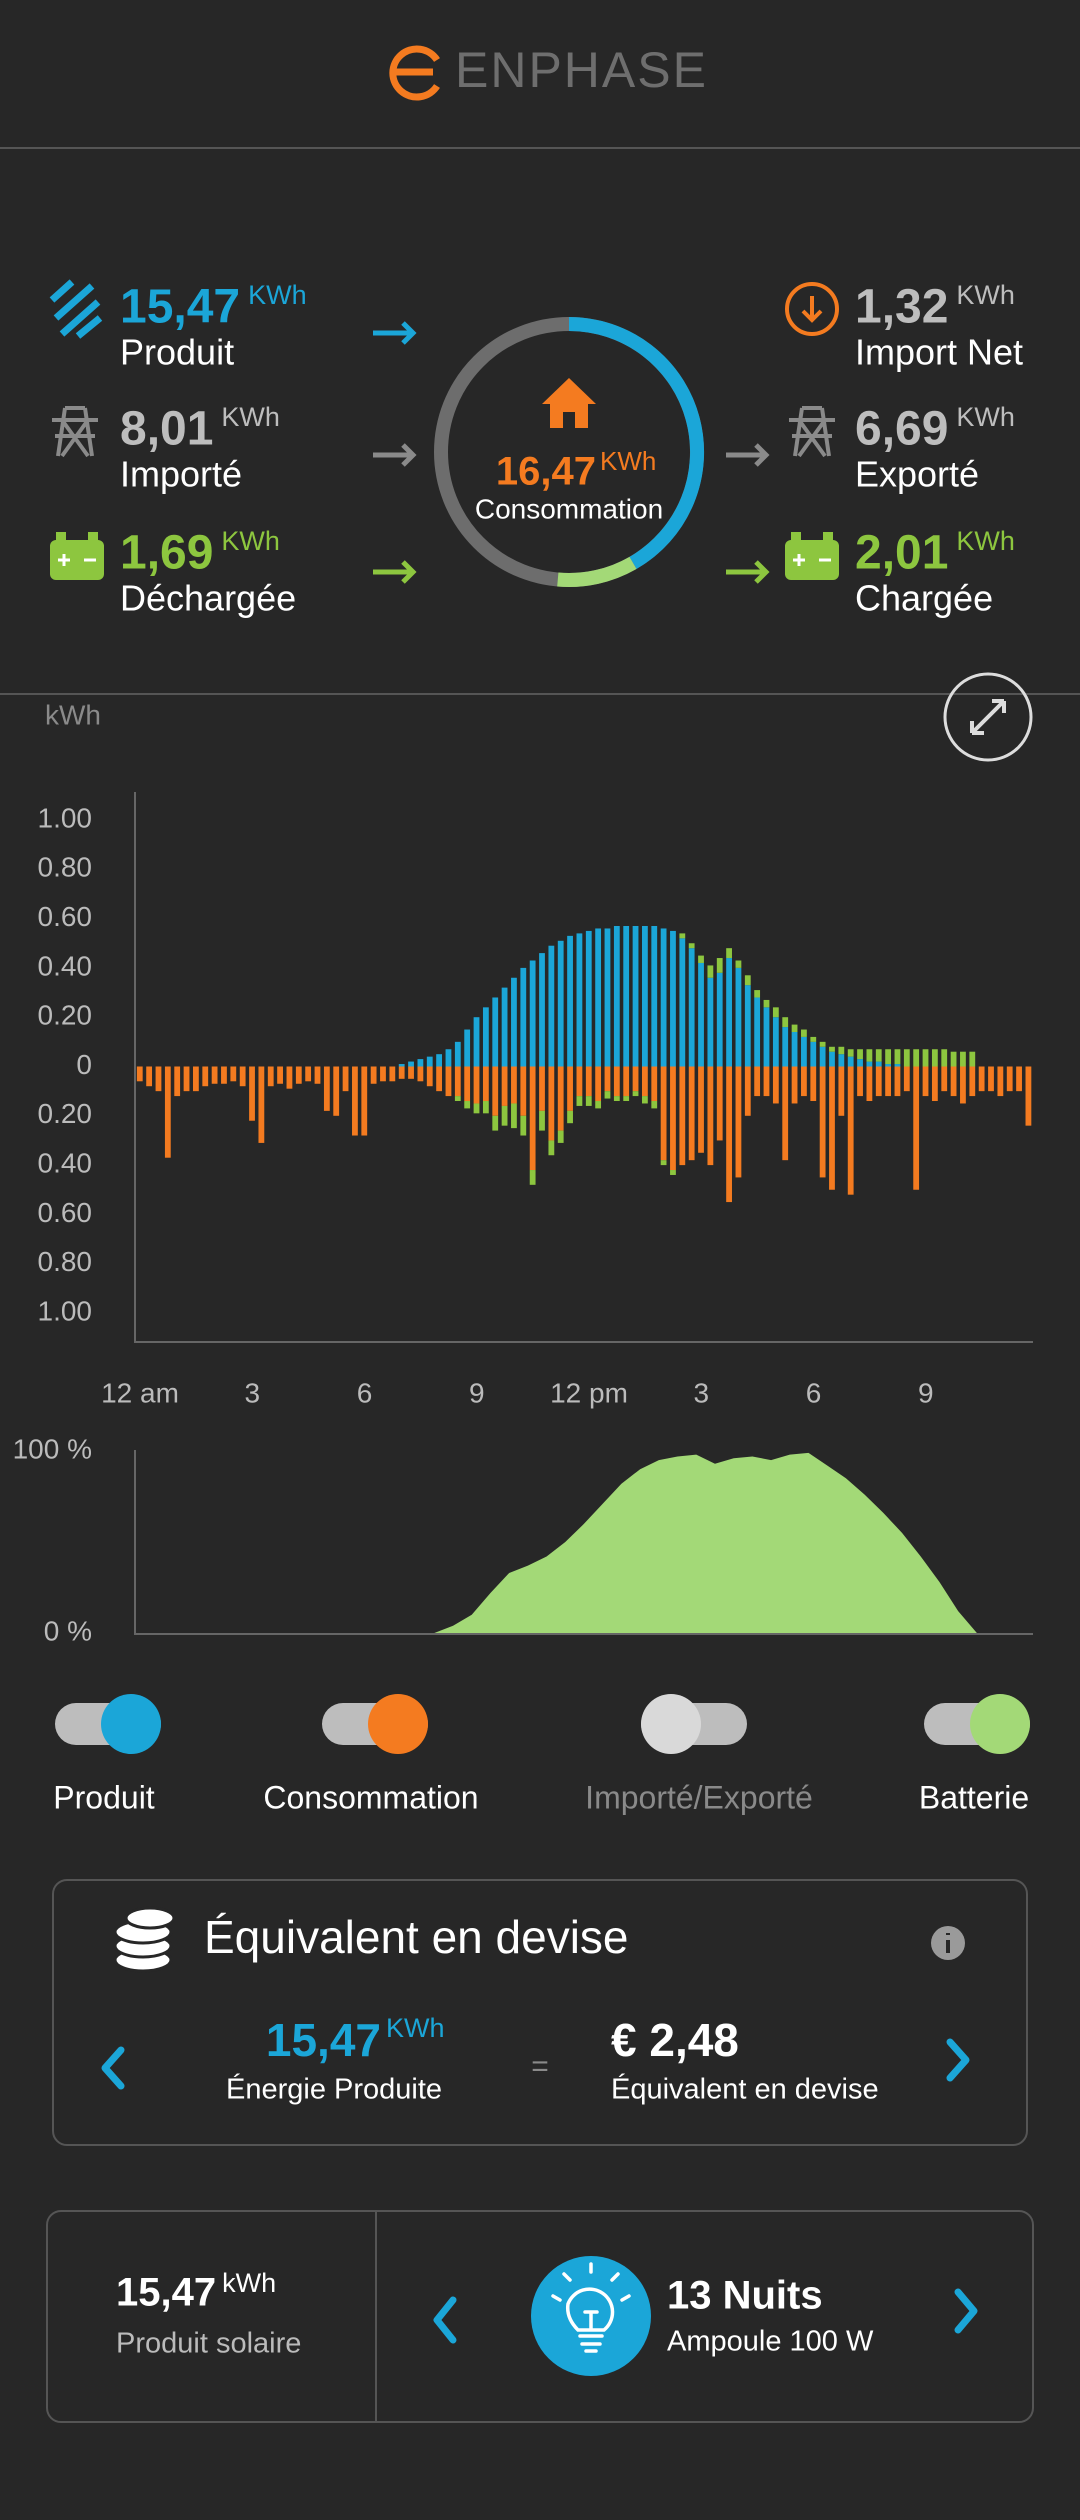 Image resolution: width=1080 pixels, height=2520 pixels. I want to click on y-tick-label: 0.60, so click(65, 1212).